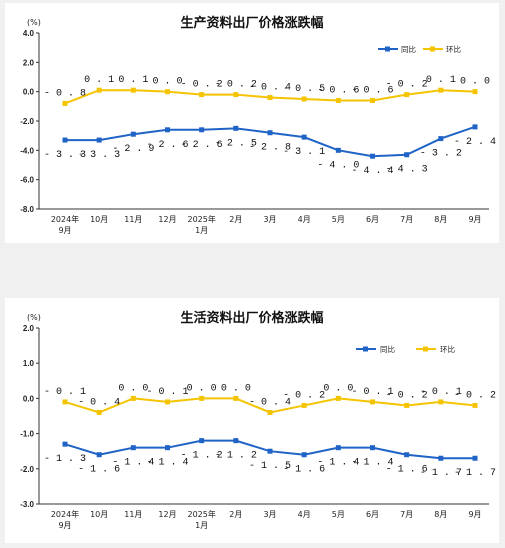 The height and width of the screenshot is (548, 505). What do you see at coordinates (27, 180) in the screenshot?
I see `y-tick-label: -6.0` at bounding box center [27, 180].